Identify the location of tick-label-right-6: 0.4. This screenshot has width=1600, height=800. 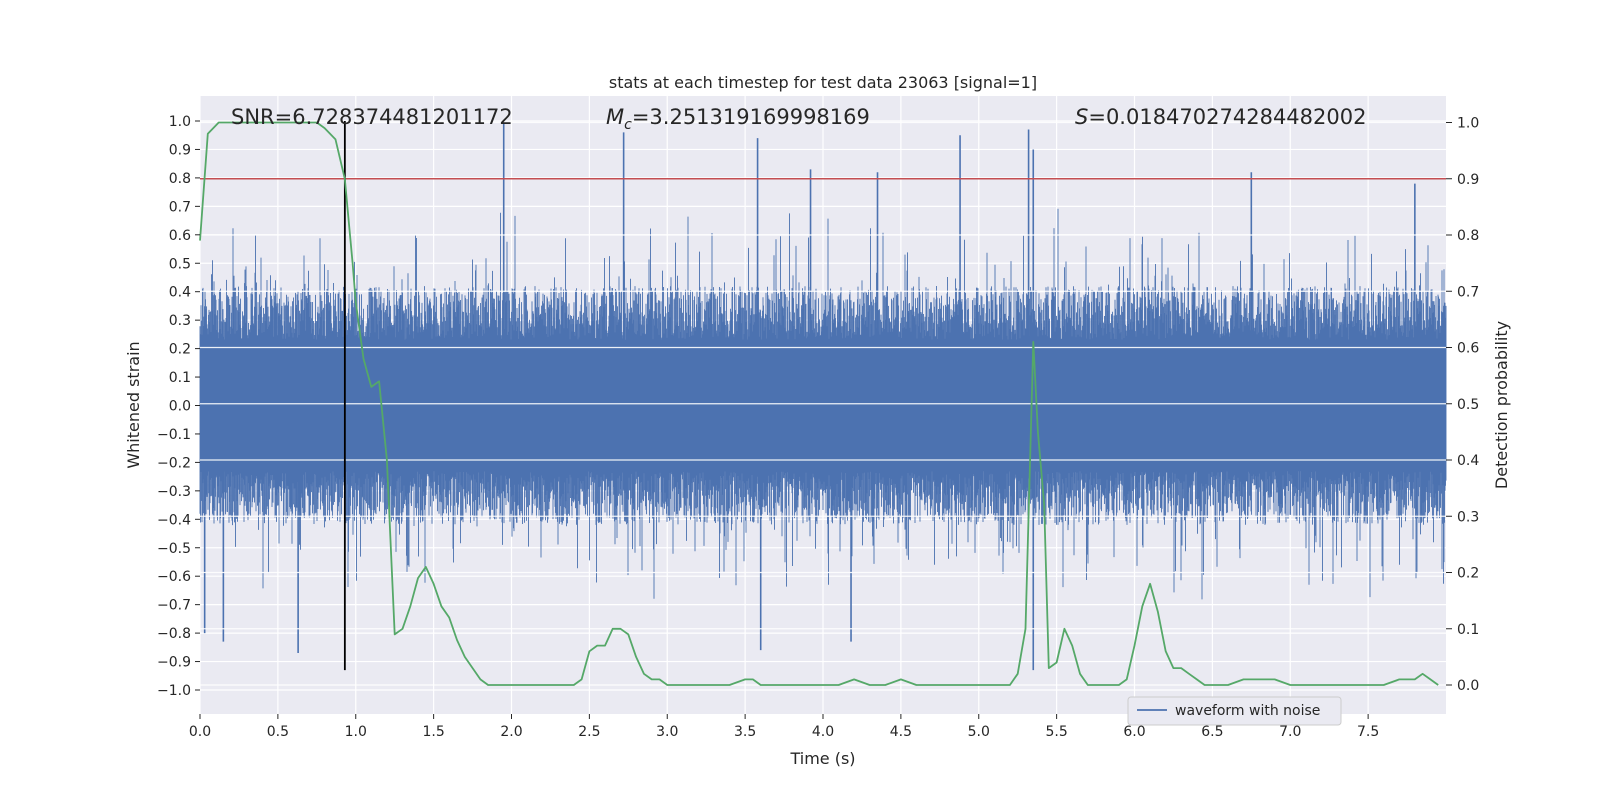
(1468, 461).